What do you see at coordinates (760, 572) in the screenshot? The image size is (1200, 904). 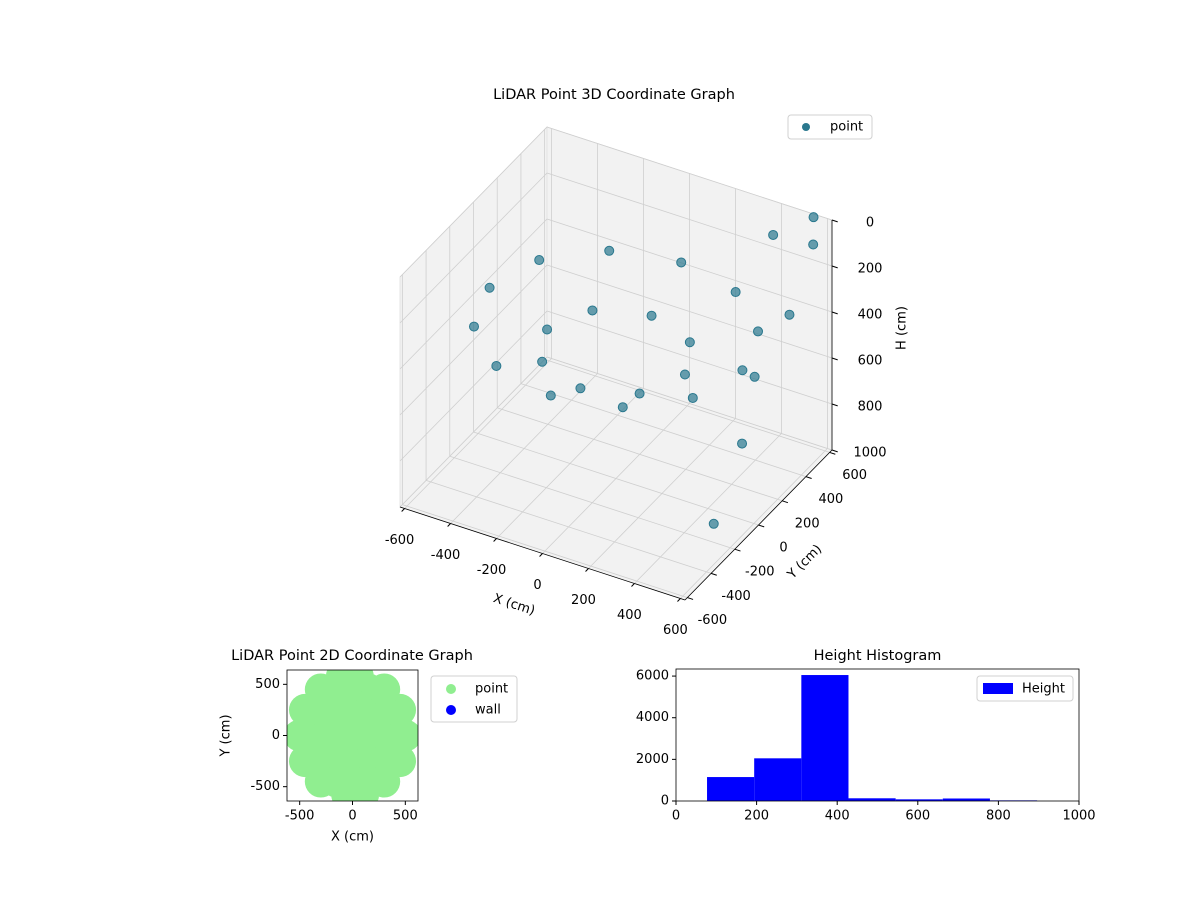 I see `y-tick-label: -200` at bounding box center [760, 572].